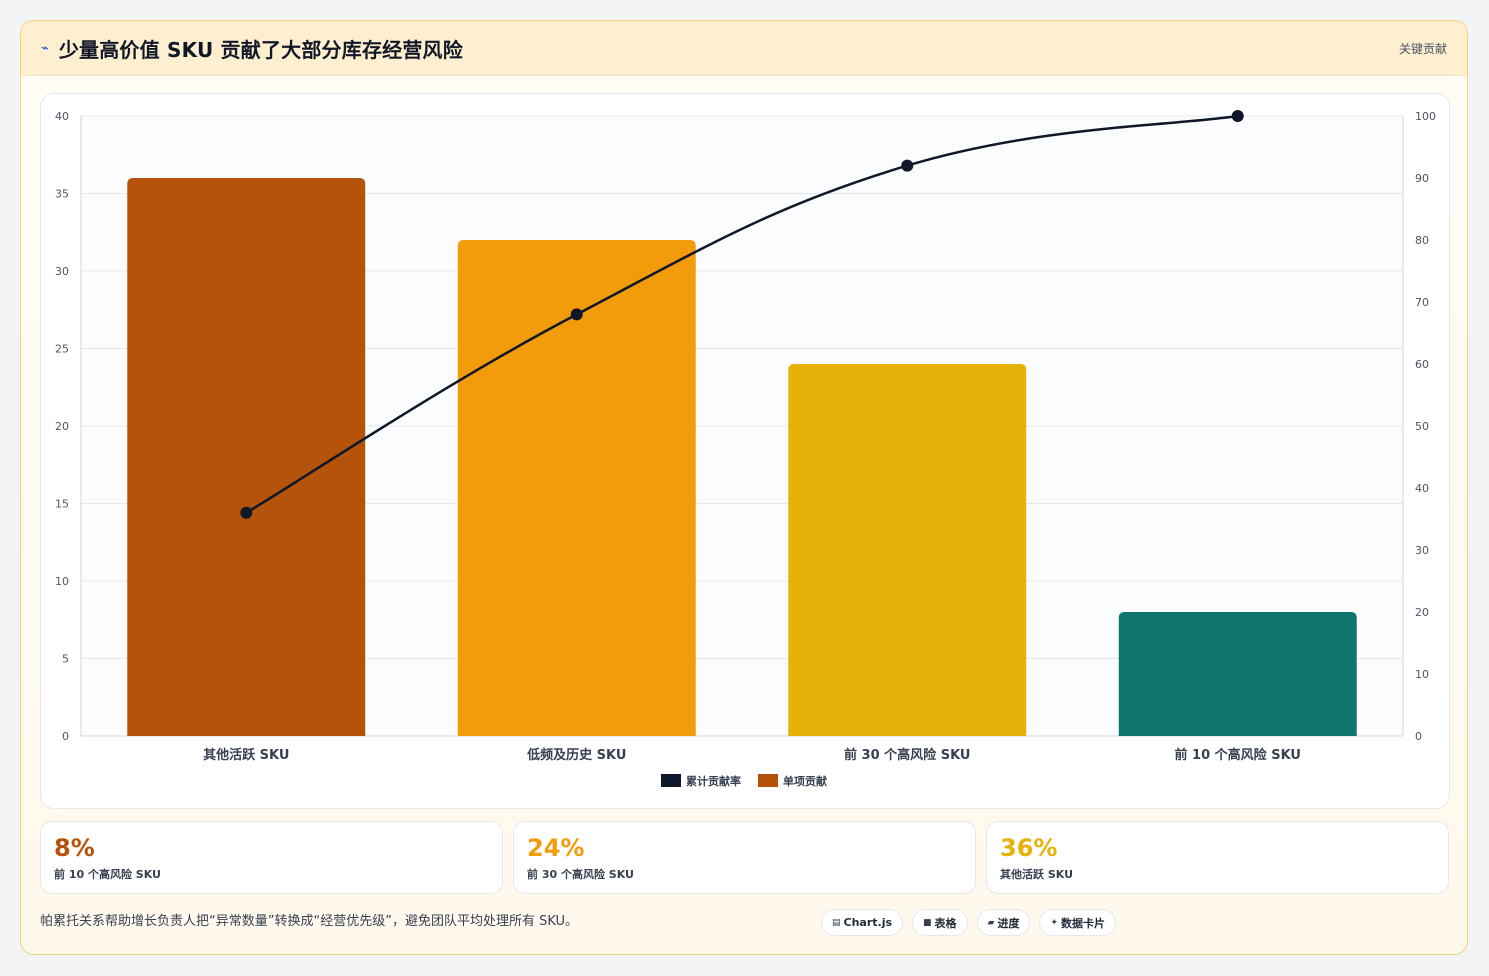 The width and height of the screenshot is (1489, 976). I want to click on sparkle-icon: ✦, so click(1054, 922).